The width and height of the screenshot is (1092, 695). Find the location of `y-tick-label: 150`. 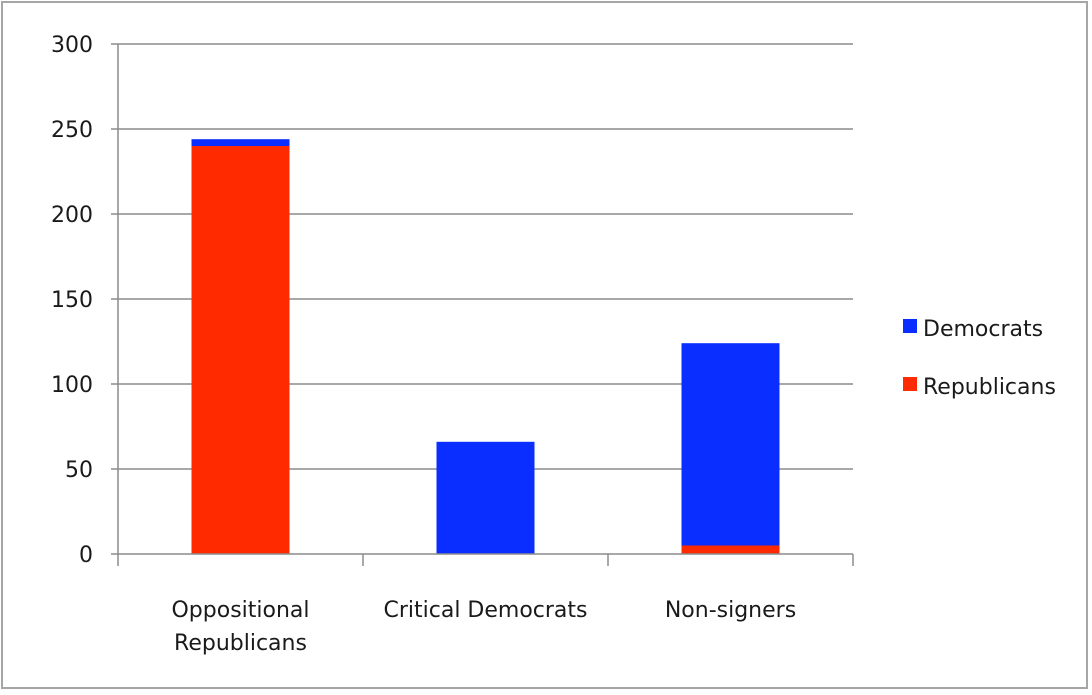

y-tick-label: 150 is located at coordinates (72, 300).